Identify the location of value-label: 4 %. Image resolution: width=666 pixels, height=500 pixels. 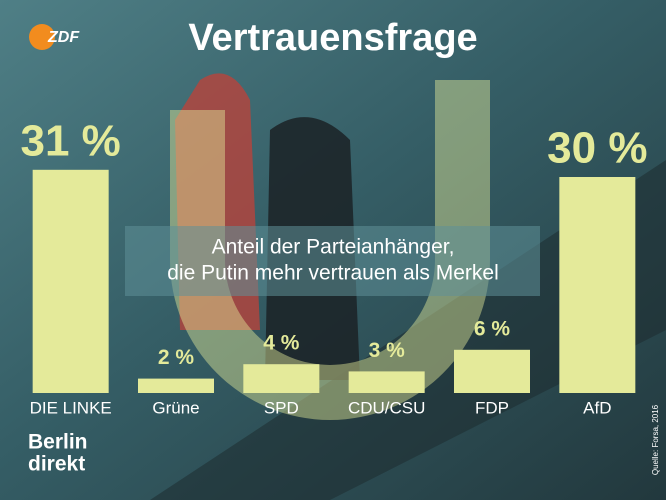
(281, 343).